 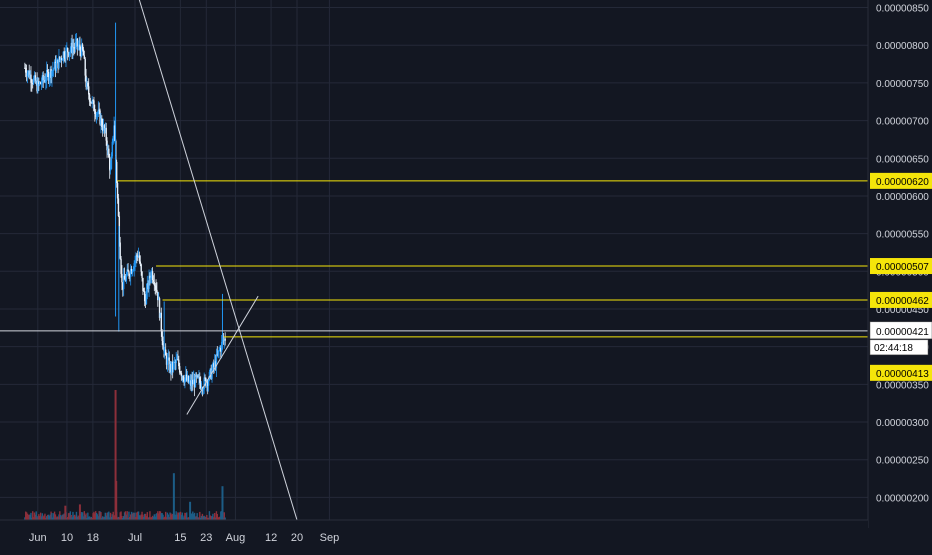 What do you see at coordinates (206, 538) in the screenshot?
I see `x-tick-label: 23` at bounding box center [206, 538].